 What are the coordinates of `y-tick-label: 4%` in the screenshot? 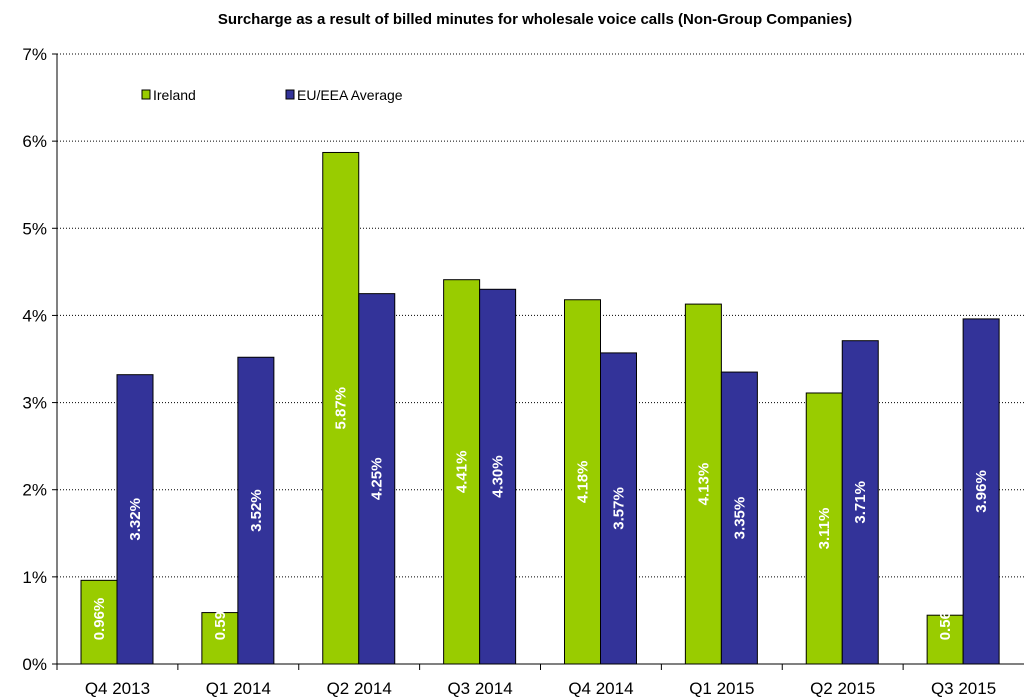 It's located at (34, 315).